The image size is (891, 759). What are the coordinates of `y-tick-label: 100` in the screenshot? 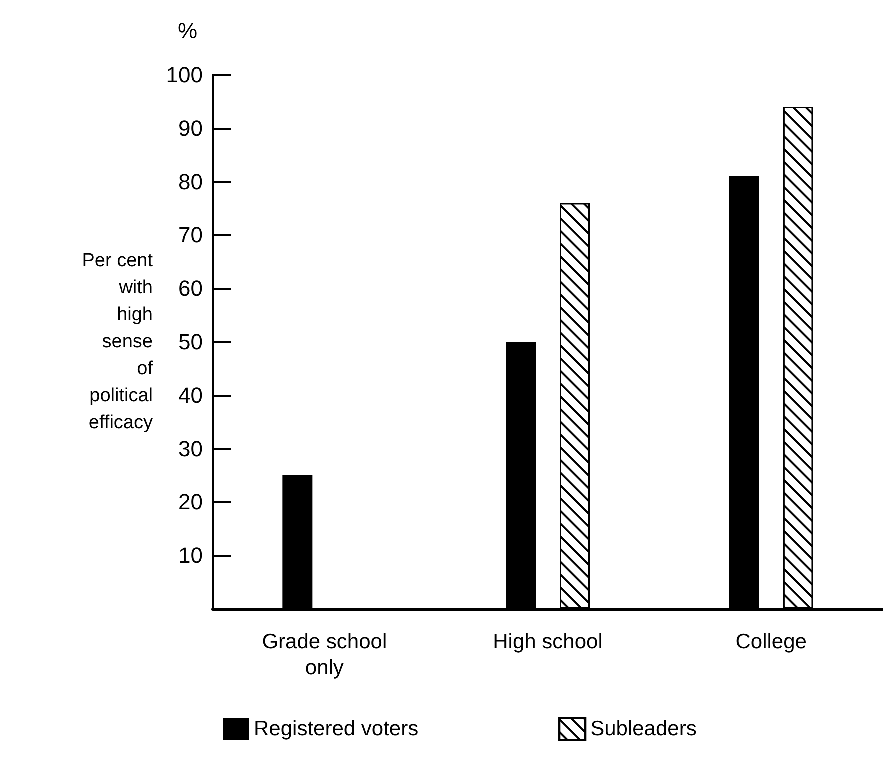 It's located at (184, 75).